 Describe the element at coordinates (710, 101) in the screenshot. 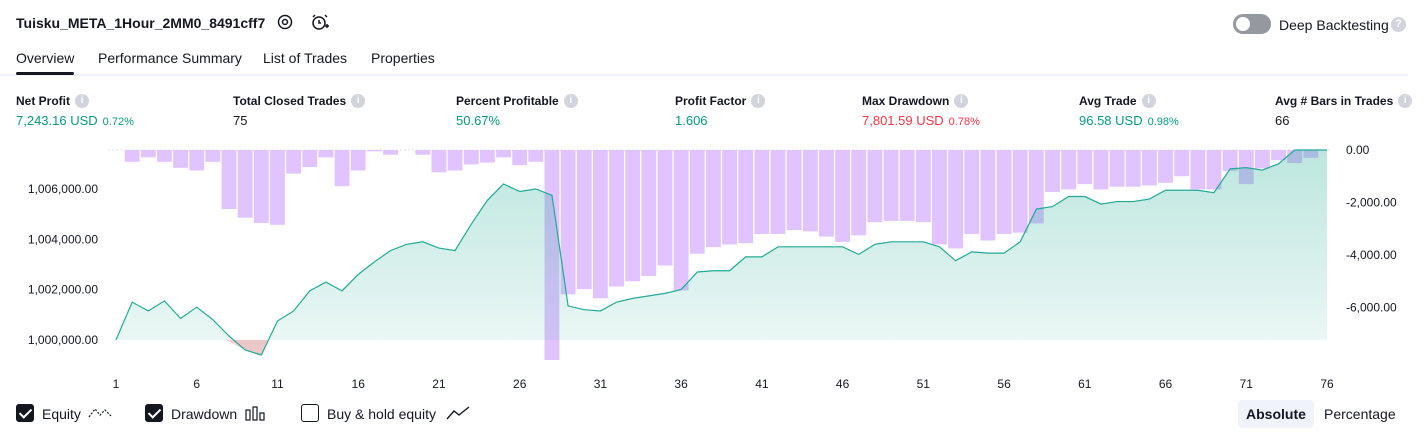

I see `profit-factor-label: Profit Factor` at that location.